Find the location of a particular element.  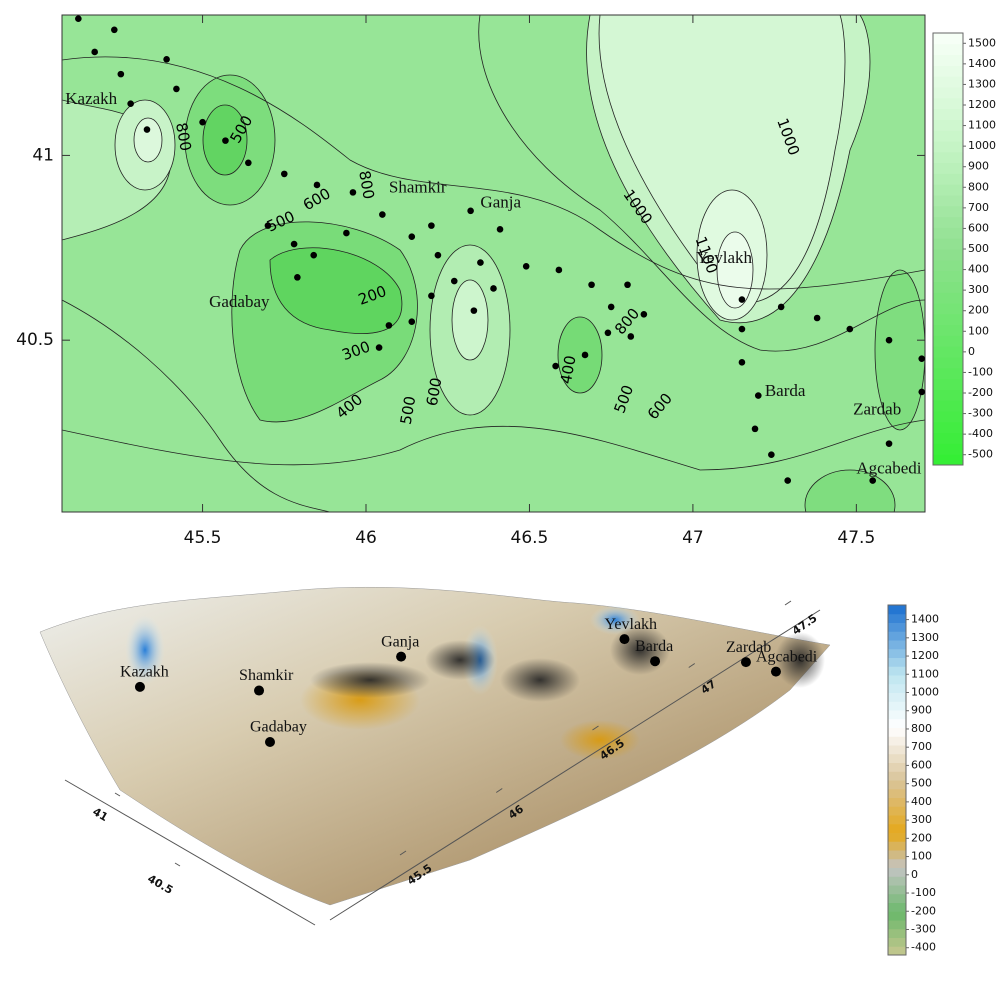

contour-label: 500 is located at coordinates (408, 410).